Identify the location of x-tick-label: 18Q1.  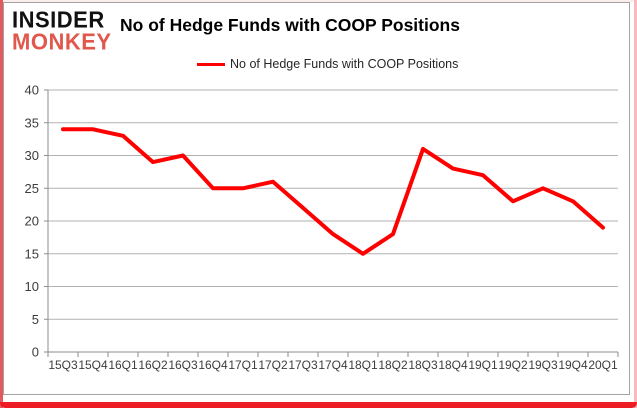
(363, 365).